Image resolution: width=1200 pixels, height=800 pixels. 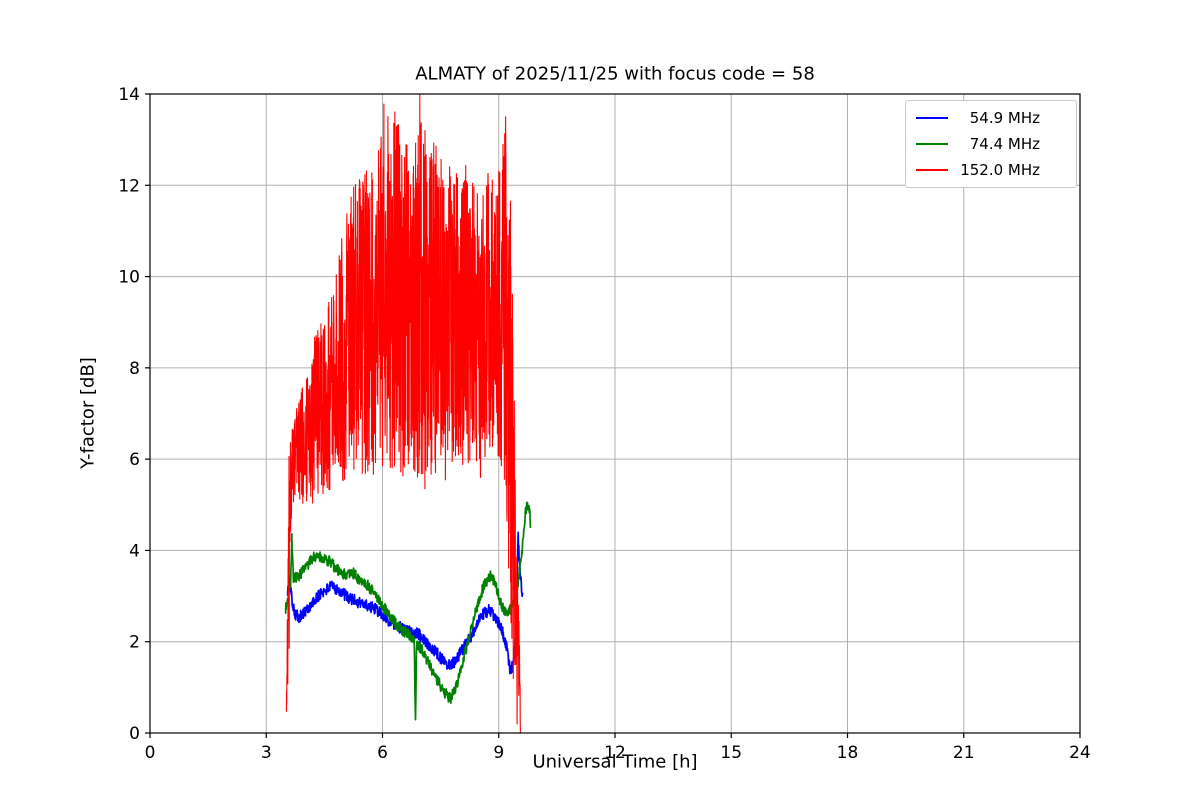 What do you see at coordinates (134, 643) in the screenshot?
I see `y-tick-label: 2` at bounding box center [134, 643].